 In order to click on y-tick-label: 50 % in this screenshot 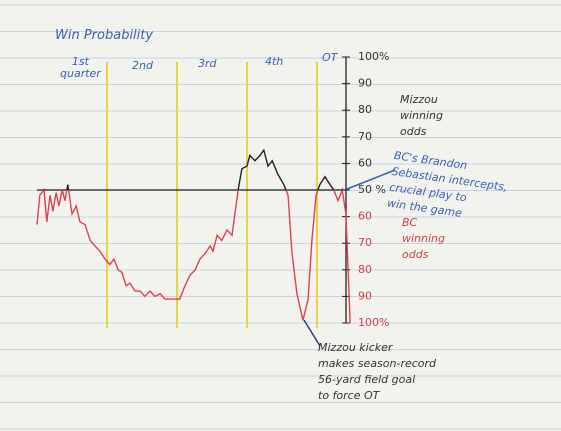, I will do `click(372, 189)`.